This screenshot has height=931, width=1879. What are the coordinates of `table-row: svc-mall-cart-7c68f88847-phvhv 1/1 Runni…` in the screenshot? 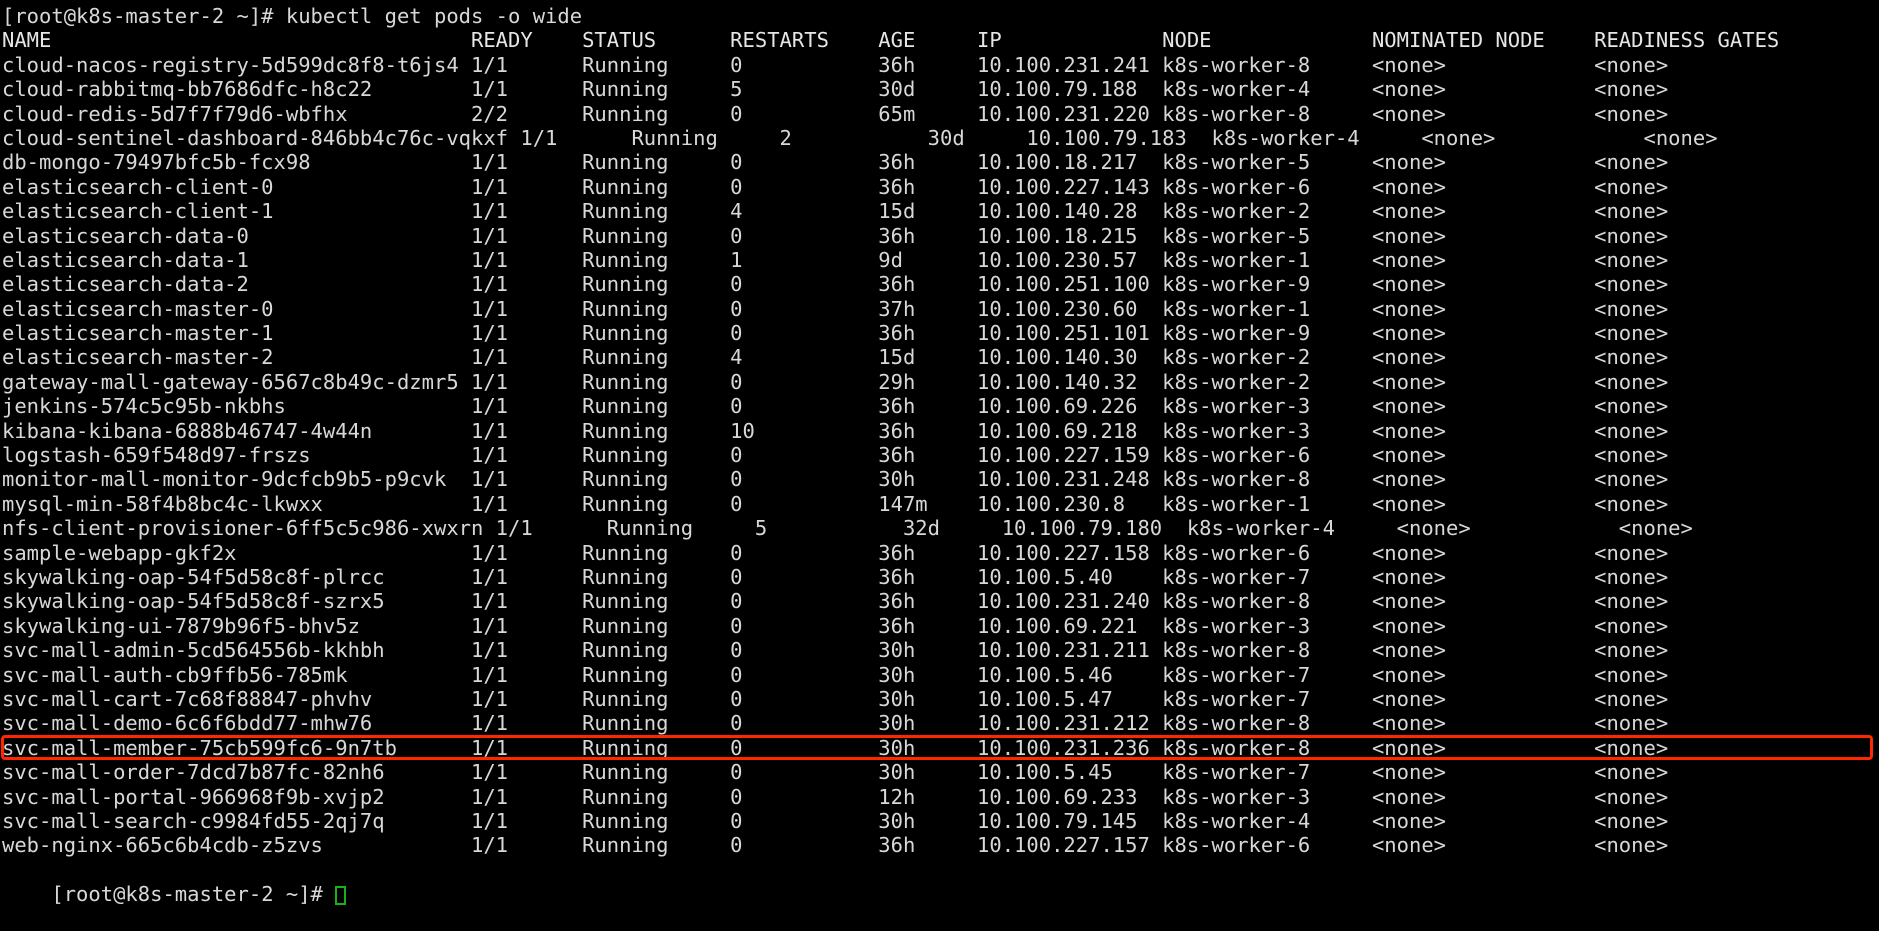 It's located at (835, 698).